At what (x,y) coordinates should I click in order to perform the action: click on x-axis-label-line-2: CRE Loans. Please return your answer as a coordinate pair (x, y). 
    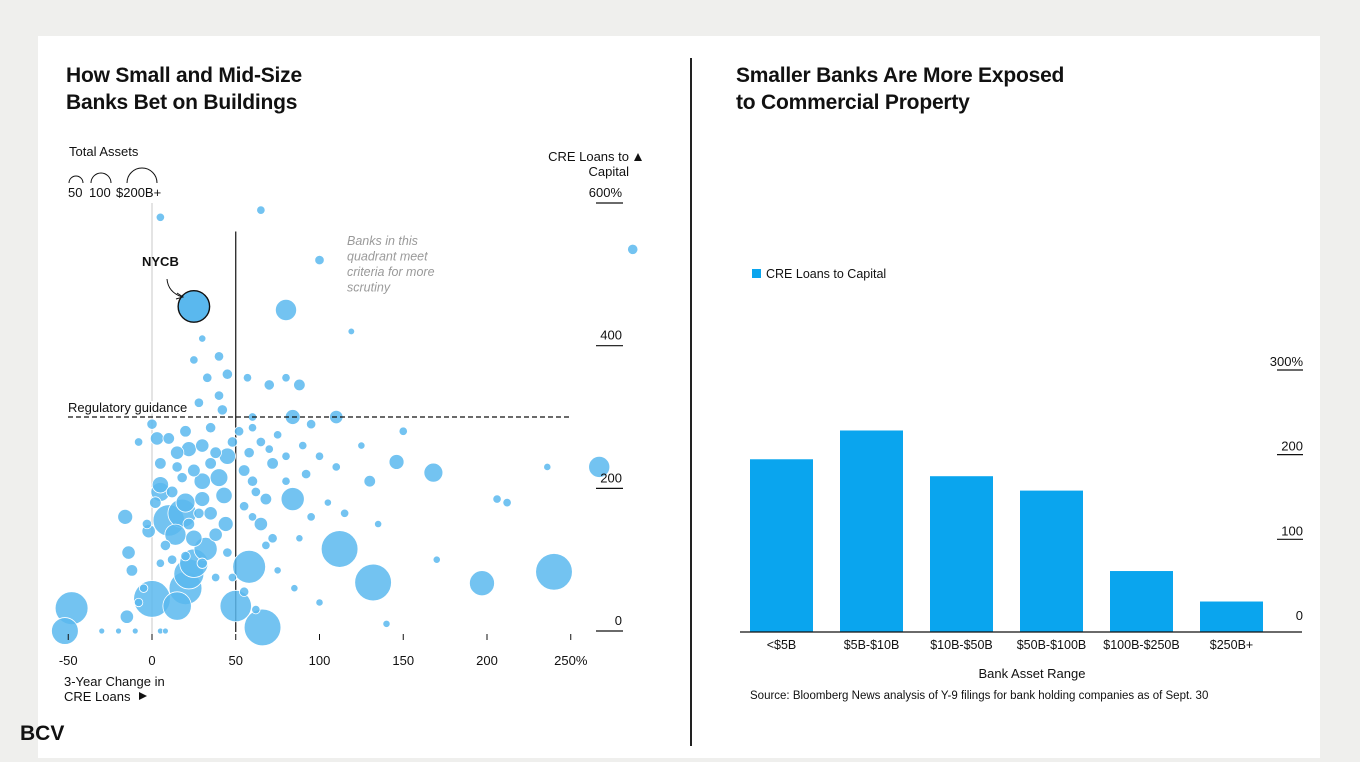
    Looking at the image, I should click on (97, 696).